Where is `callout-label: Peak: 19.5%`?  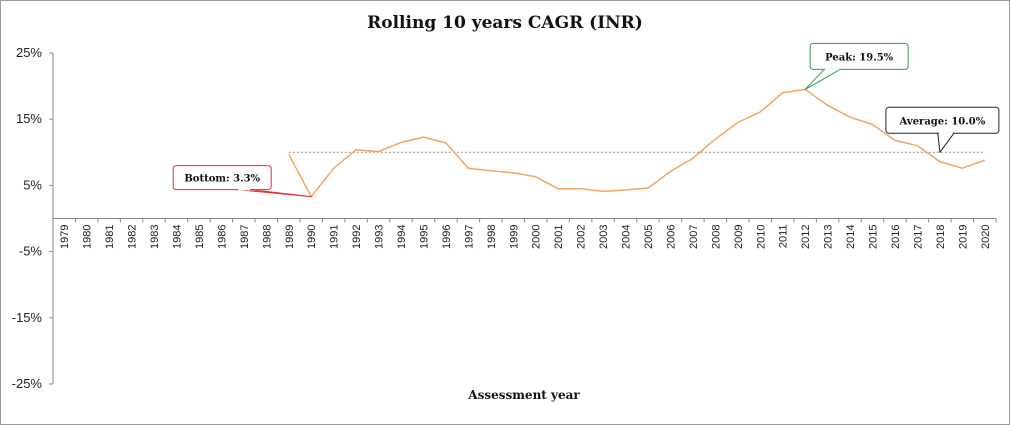 callout-label: Peak: 19.5% is located at coordinates (859, 57).